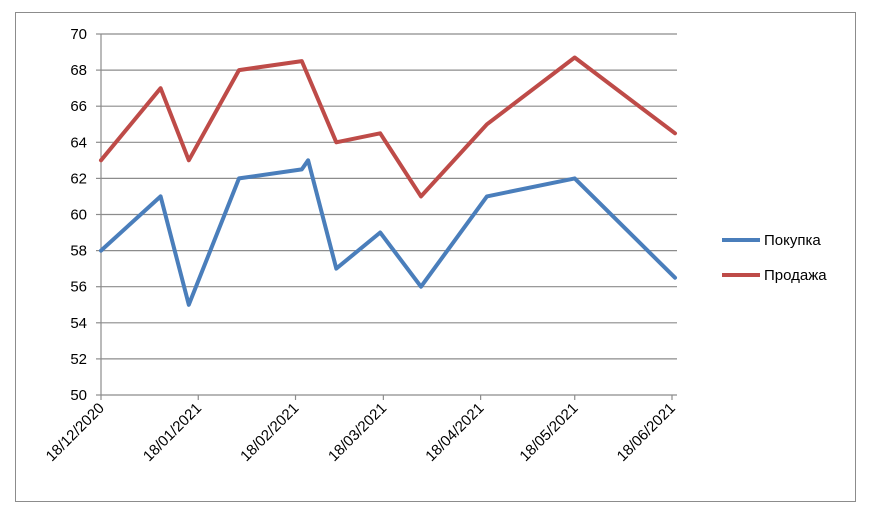 This screenshot has width=870, height=514. I want to click on legend-label: Покупка, so click(792, 240).